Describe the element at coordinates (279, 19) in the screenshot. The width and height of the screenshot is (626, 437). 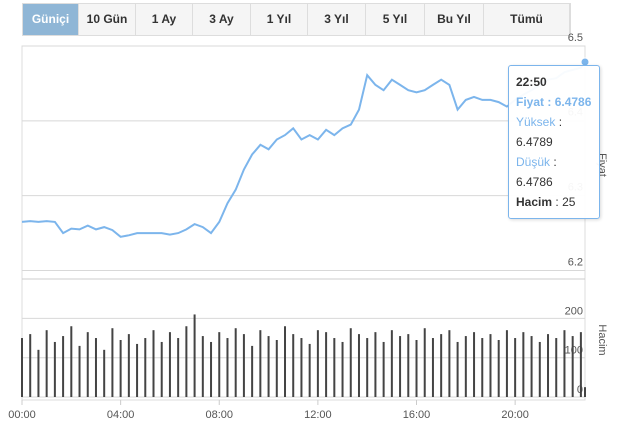
I see `range-tab: 1 Yıl` at that location.